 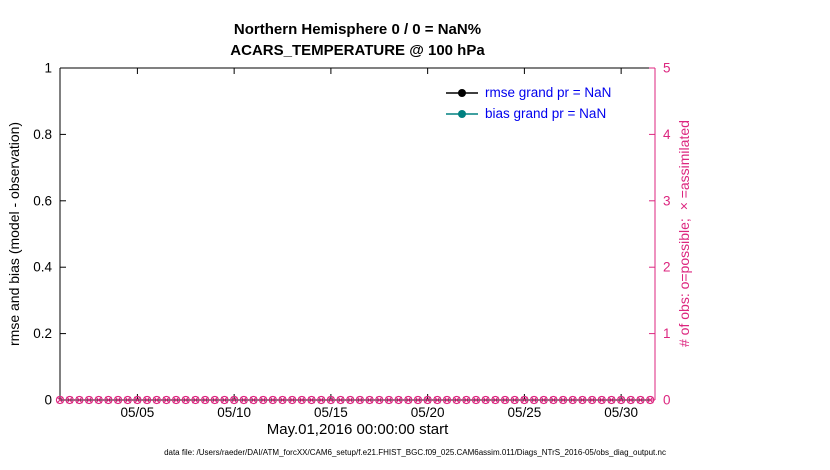 What do you see at coordinates (667, 333) in the screenshot?
I see `y-right-tick-label: 1` at bounding box center [667, 333].